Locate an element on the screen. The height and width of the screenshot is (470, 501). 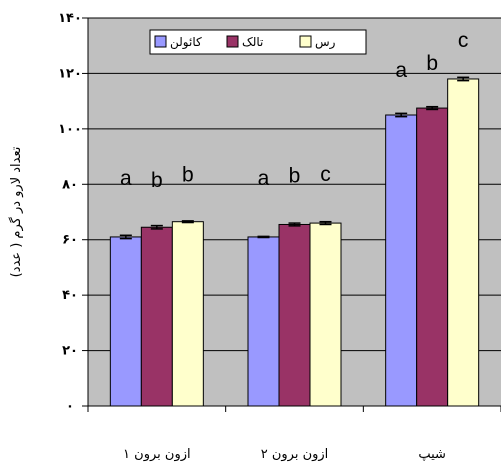
x-category-label: شیپ is located at coordinates (432, 454).